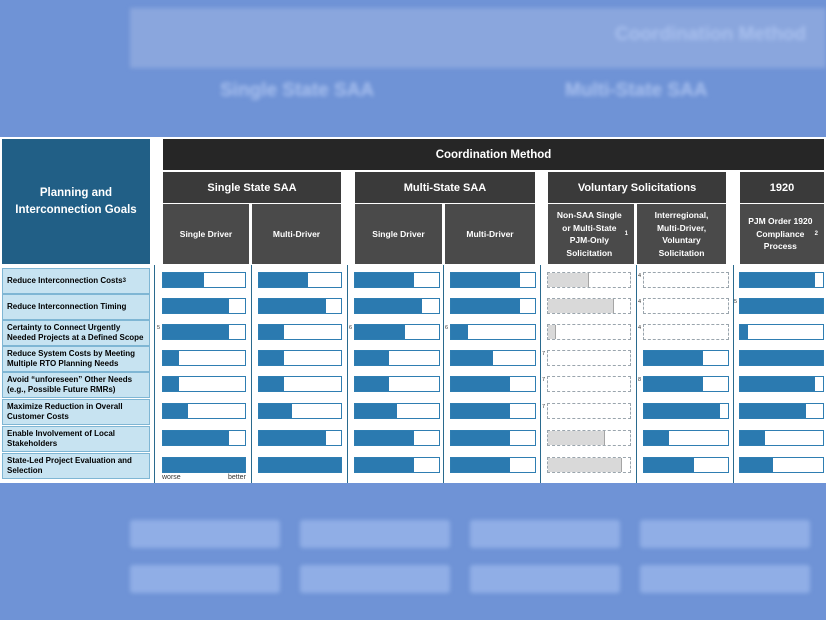 Image resolution: width=826 pixels, height=620 pixels. What do you see at coordinates (478, 38) in the screenshot?
I see `bg-header` at bounding box center [478, 38].